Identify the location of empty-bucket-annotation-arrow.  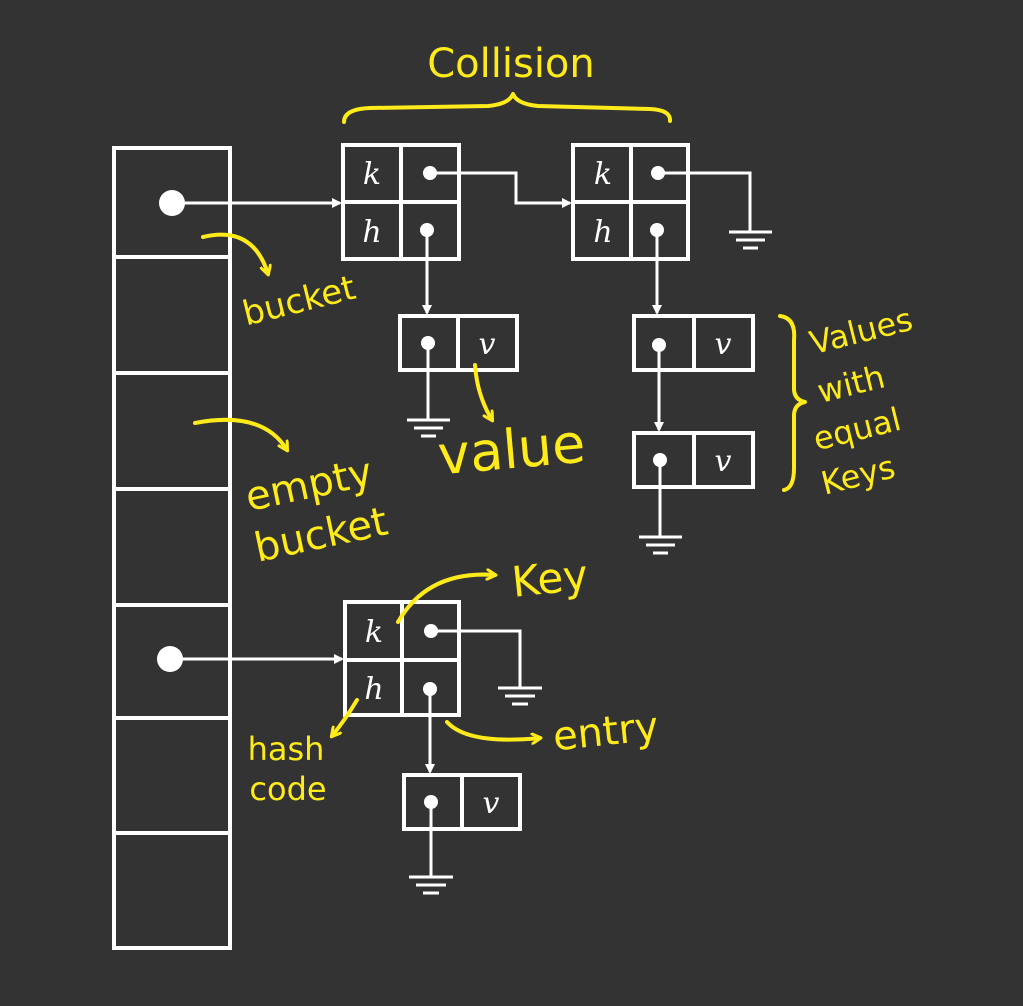
(240, 433).